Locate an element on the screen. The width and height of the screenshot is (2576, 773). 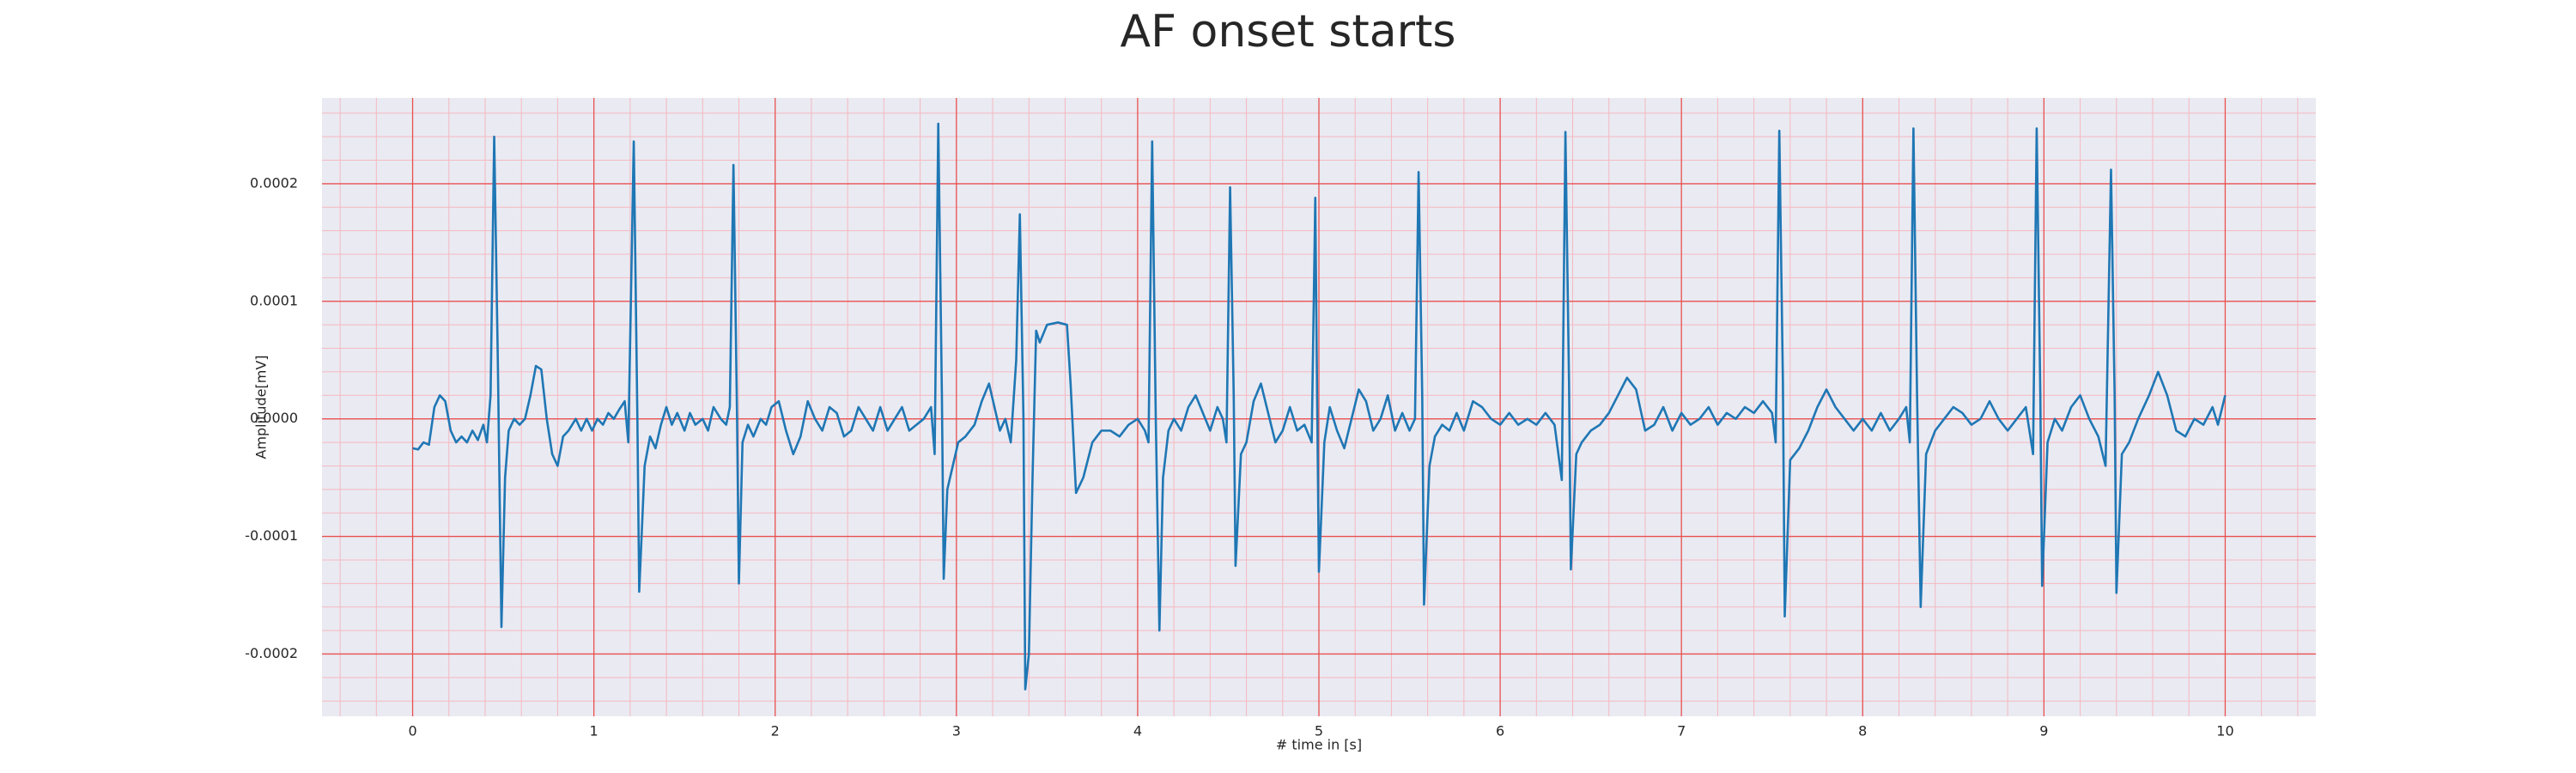
x-tick-label: 1 is located at coordinates (594, 731).